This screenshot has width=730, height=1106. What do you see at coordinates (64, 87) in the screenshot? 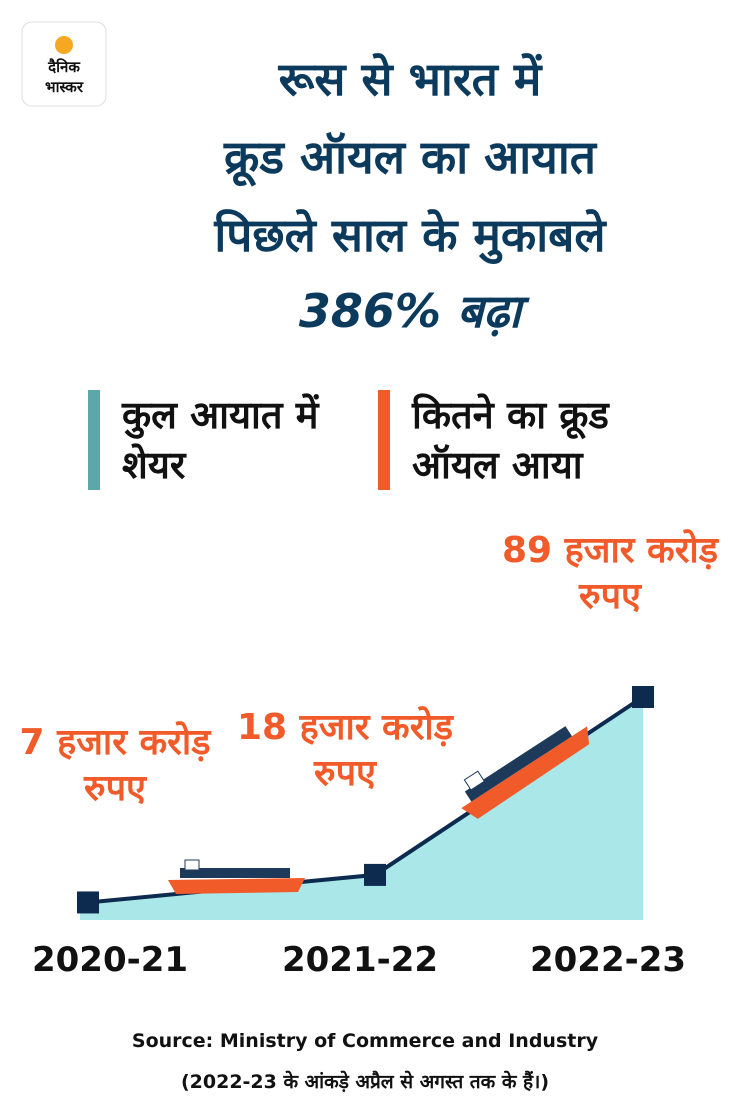
I see `logo-text: भास्कर` at bounding box center [64, 87].